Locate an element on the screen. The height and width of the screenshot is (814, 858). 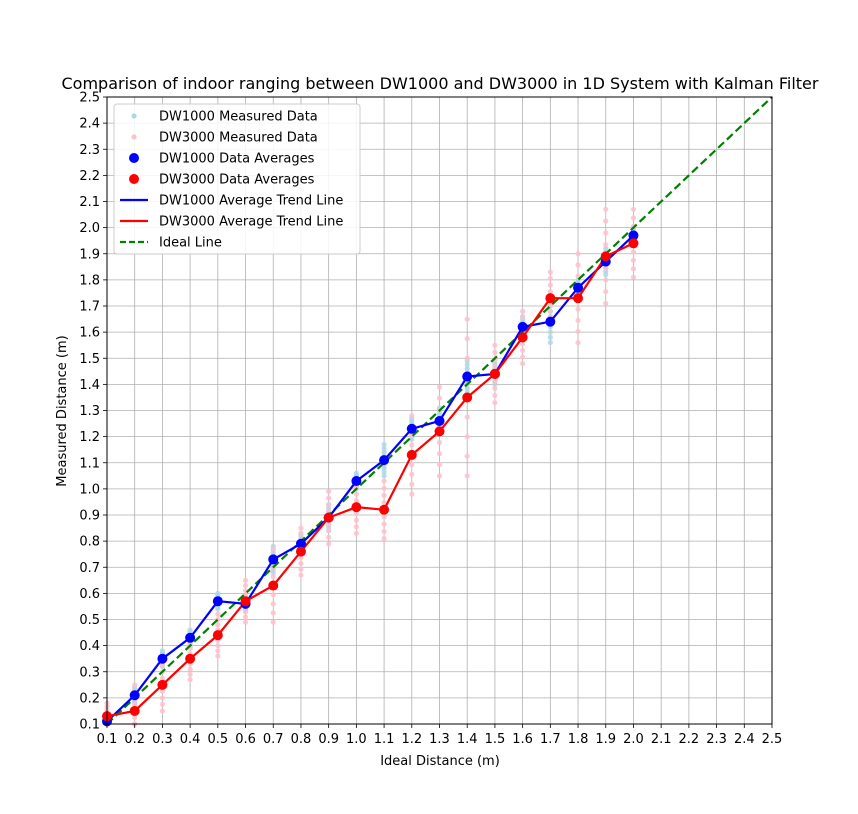
x-tick-label: 0.2 is located at coordinates (134, 739).